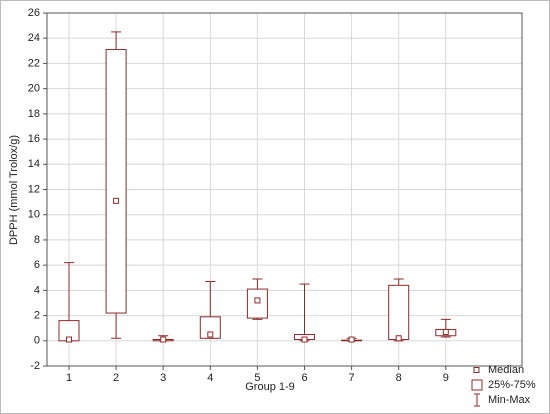 This screenshot has height=414, width=550. I want to click on y-tick-label: 16, so click(34, 139).